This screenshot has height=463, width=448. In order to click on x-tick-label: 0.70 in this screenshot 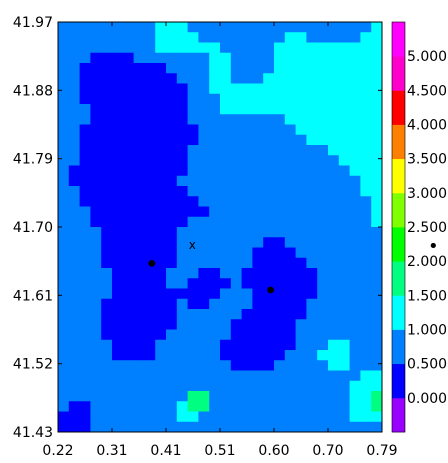, I will do `click(327, 451)`.